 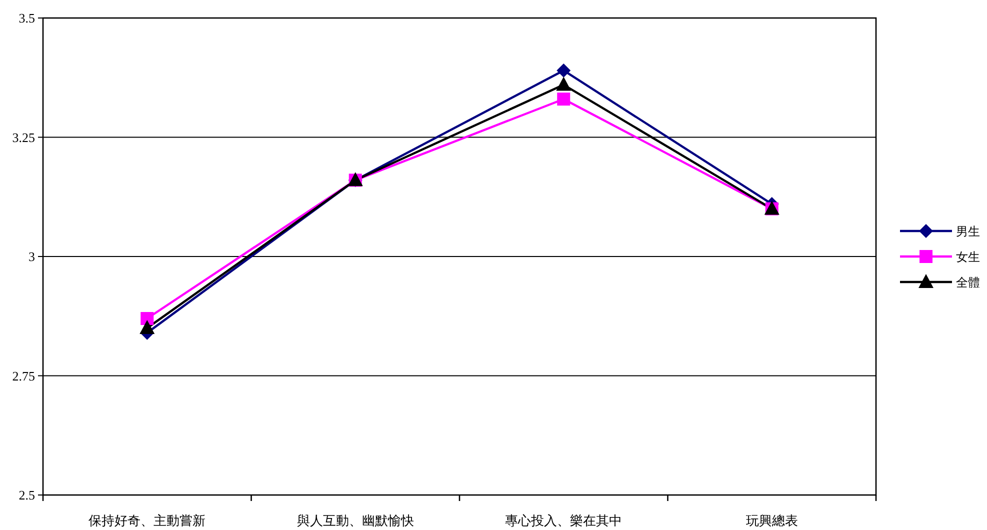 I want to click on legend-label: 男生, so click(x=968, y=231).